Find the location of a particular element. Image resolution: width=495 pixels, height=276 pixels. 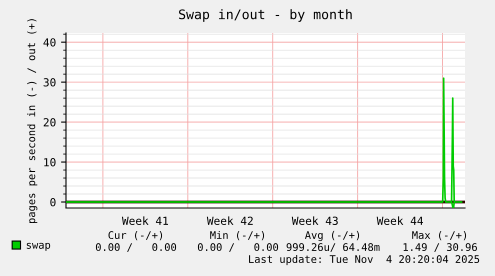

chart-title: Swap in/out - by month is located at coordinates (265, 15).